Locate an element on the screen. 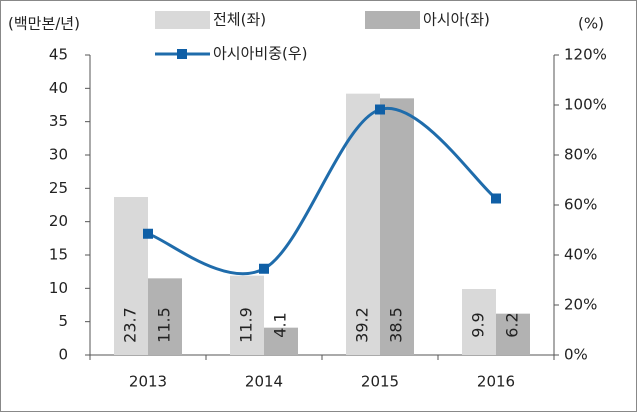 The width and height of the screenshot is (637, 412). x-tick-label: 2015 is located at coordinates (380, 382).